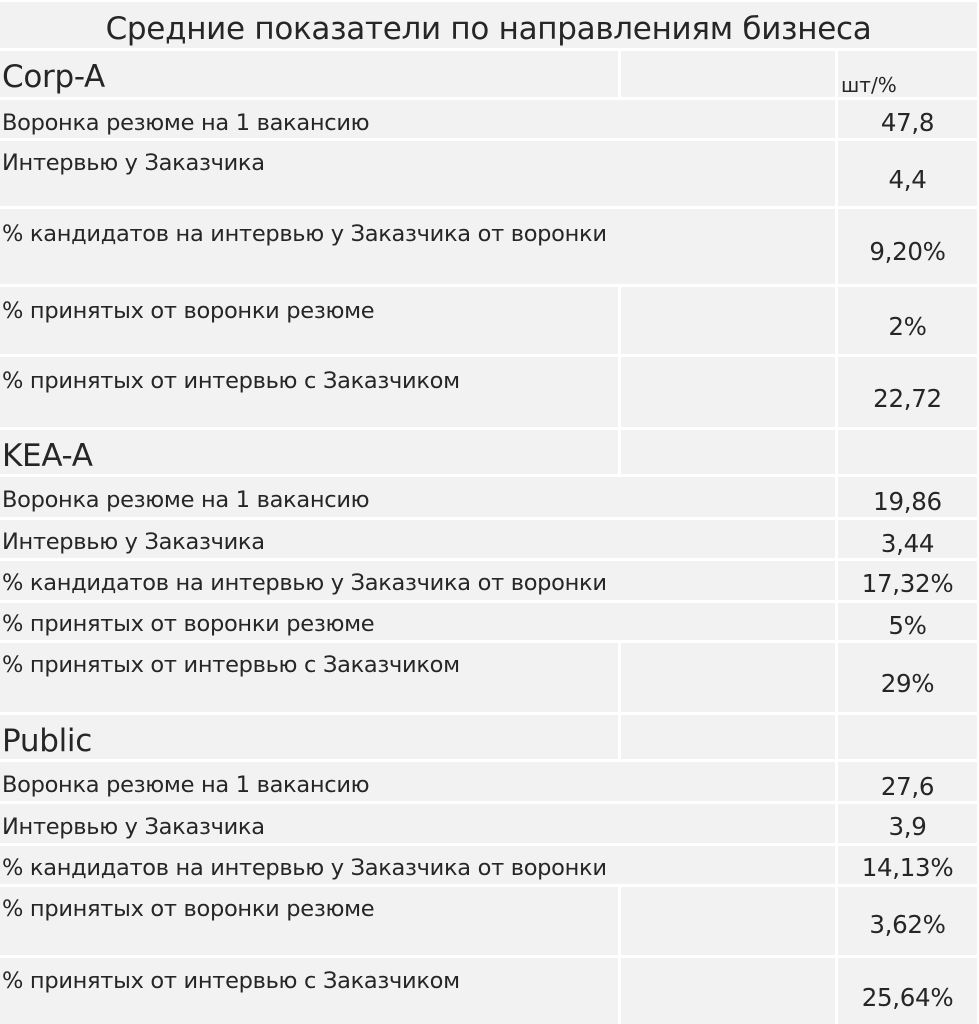  What do you see at coordinates (907, 781) in the screenshot?
I see `row-value: 27,6` at bounding box center [907, 781].